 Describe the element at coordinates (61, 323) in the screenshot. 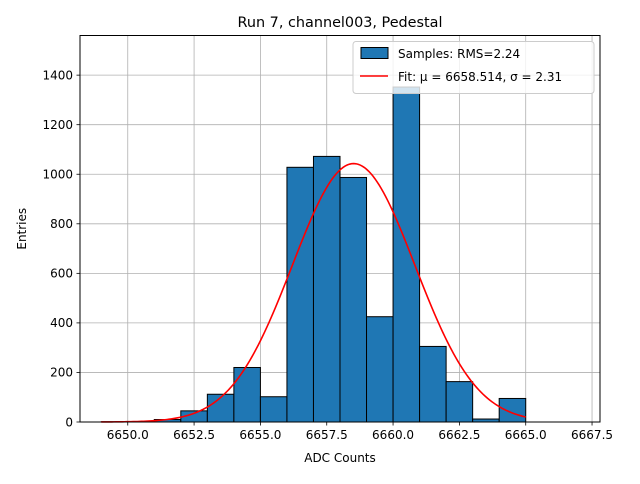

I see `y-tick-label: 400` at that location.